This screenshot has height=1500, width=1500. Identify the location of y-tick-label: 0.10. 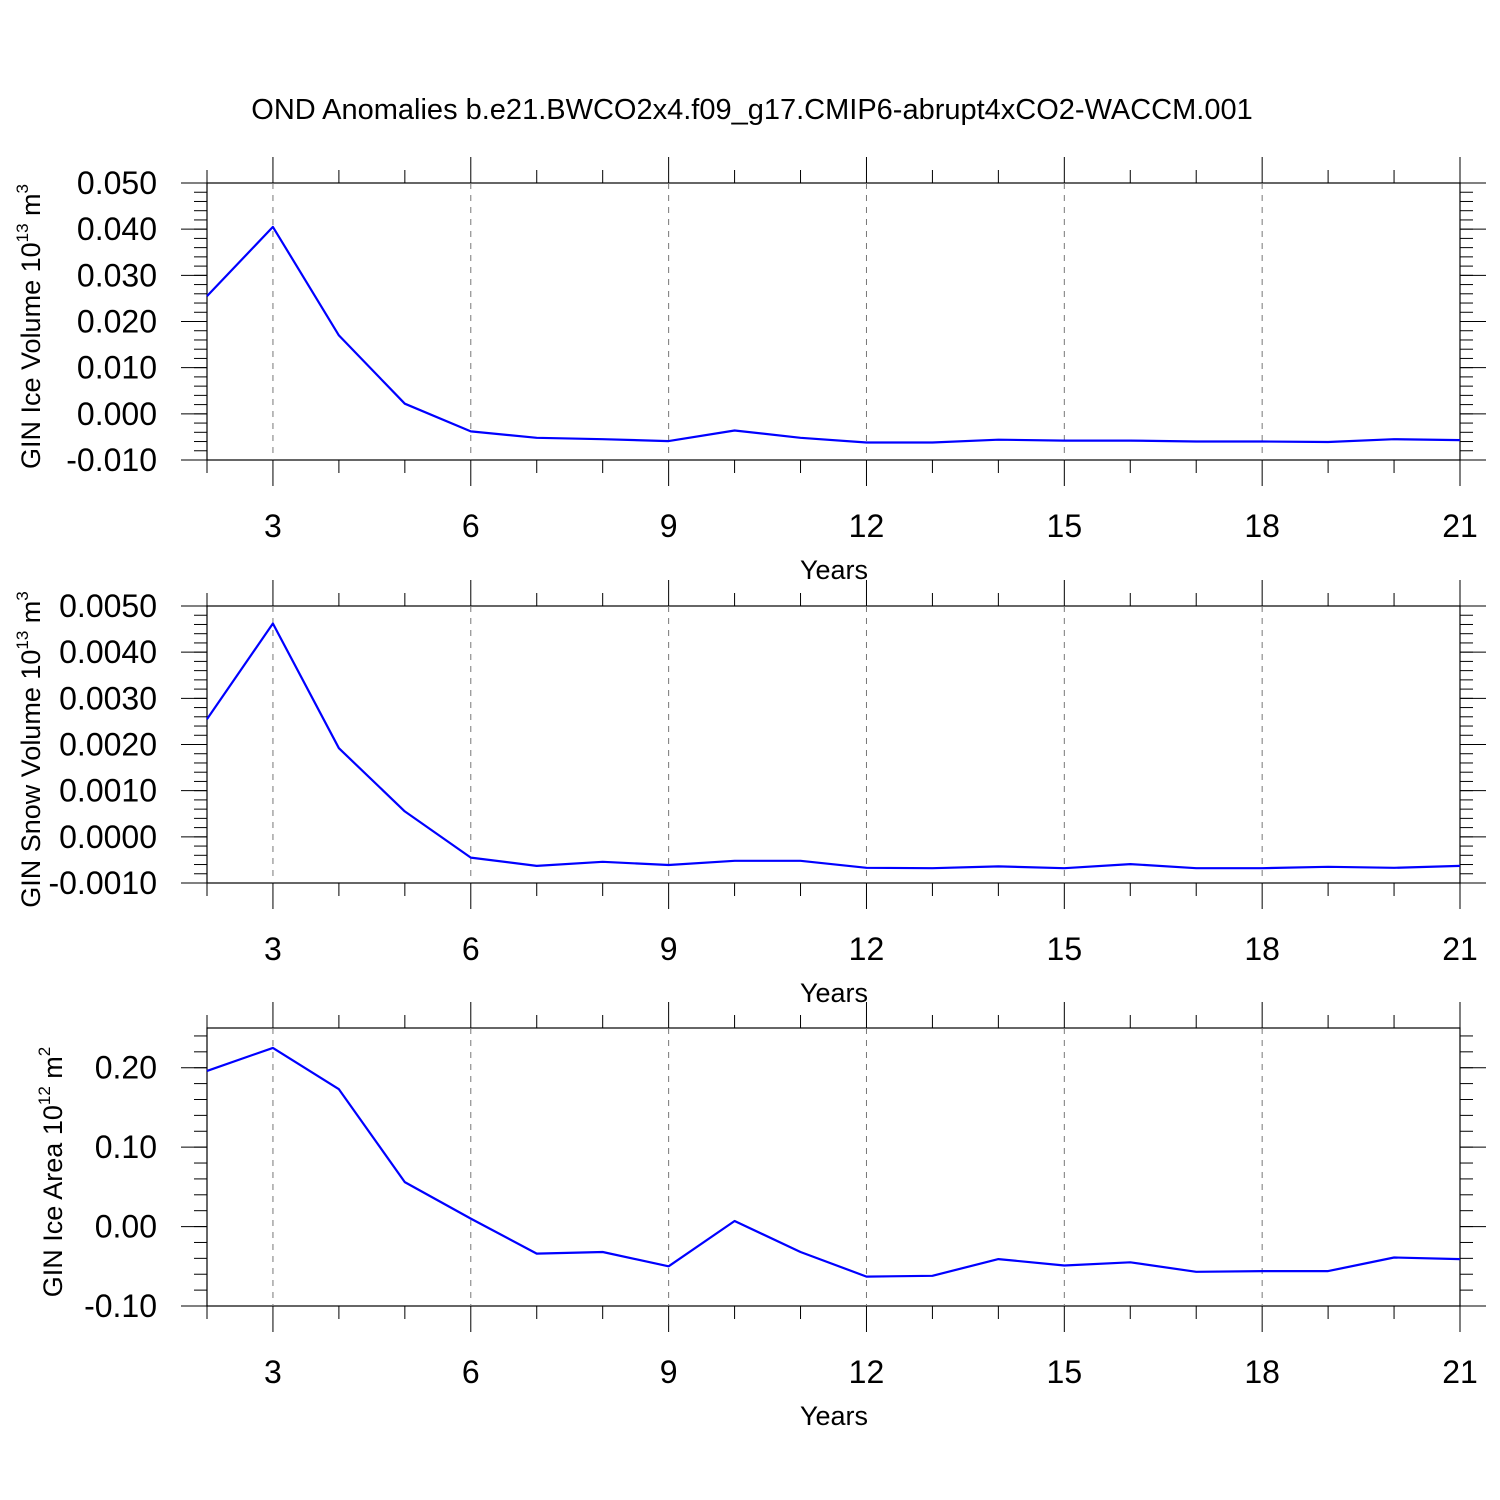
(126, 1147).